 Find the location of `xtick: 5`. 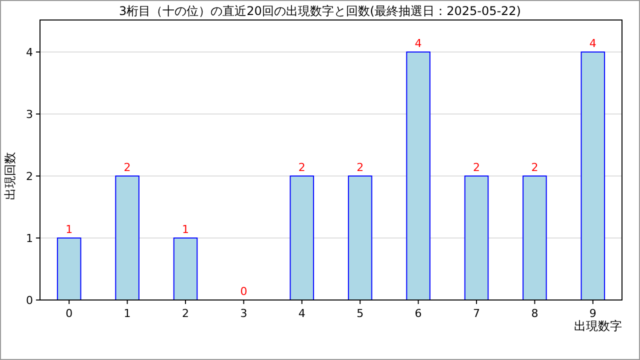

xtick: 5 is located at coordinates (360, 313).